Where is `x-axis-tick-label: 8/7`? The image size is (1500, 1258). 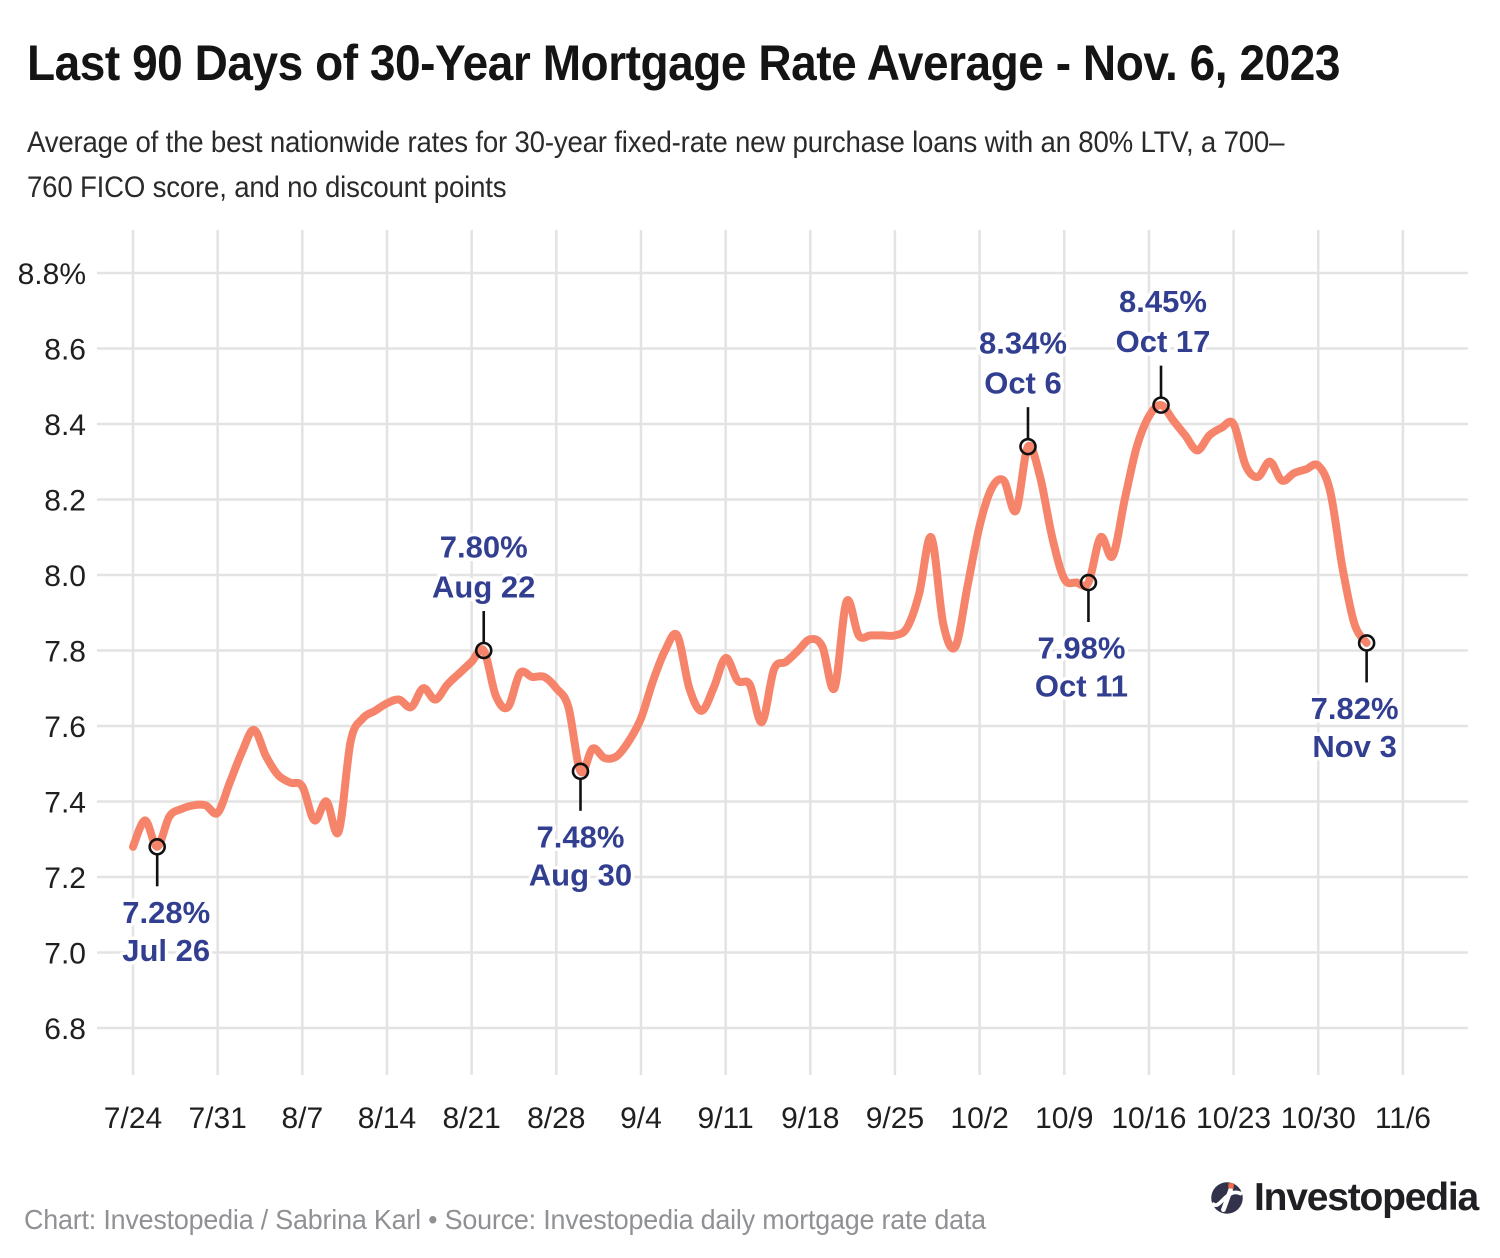
x-axis-tick-label: 8/7 is located at coordinates (302, 1118).